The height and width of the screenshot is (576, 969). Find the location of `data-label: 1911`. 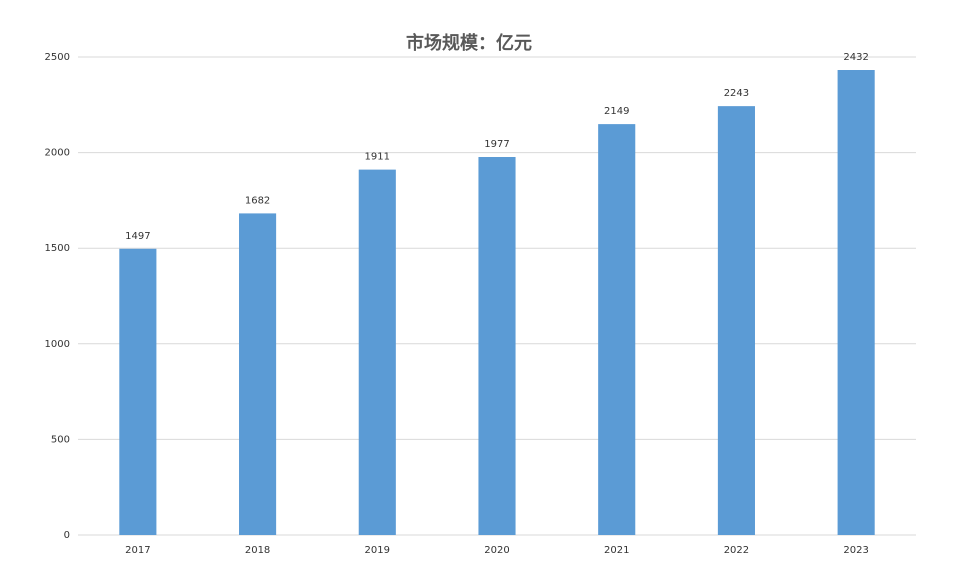

data-label: 1911 is located at coordinates (377, 157).